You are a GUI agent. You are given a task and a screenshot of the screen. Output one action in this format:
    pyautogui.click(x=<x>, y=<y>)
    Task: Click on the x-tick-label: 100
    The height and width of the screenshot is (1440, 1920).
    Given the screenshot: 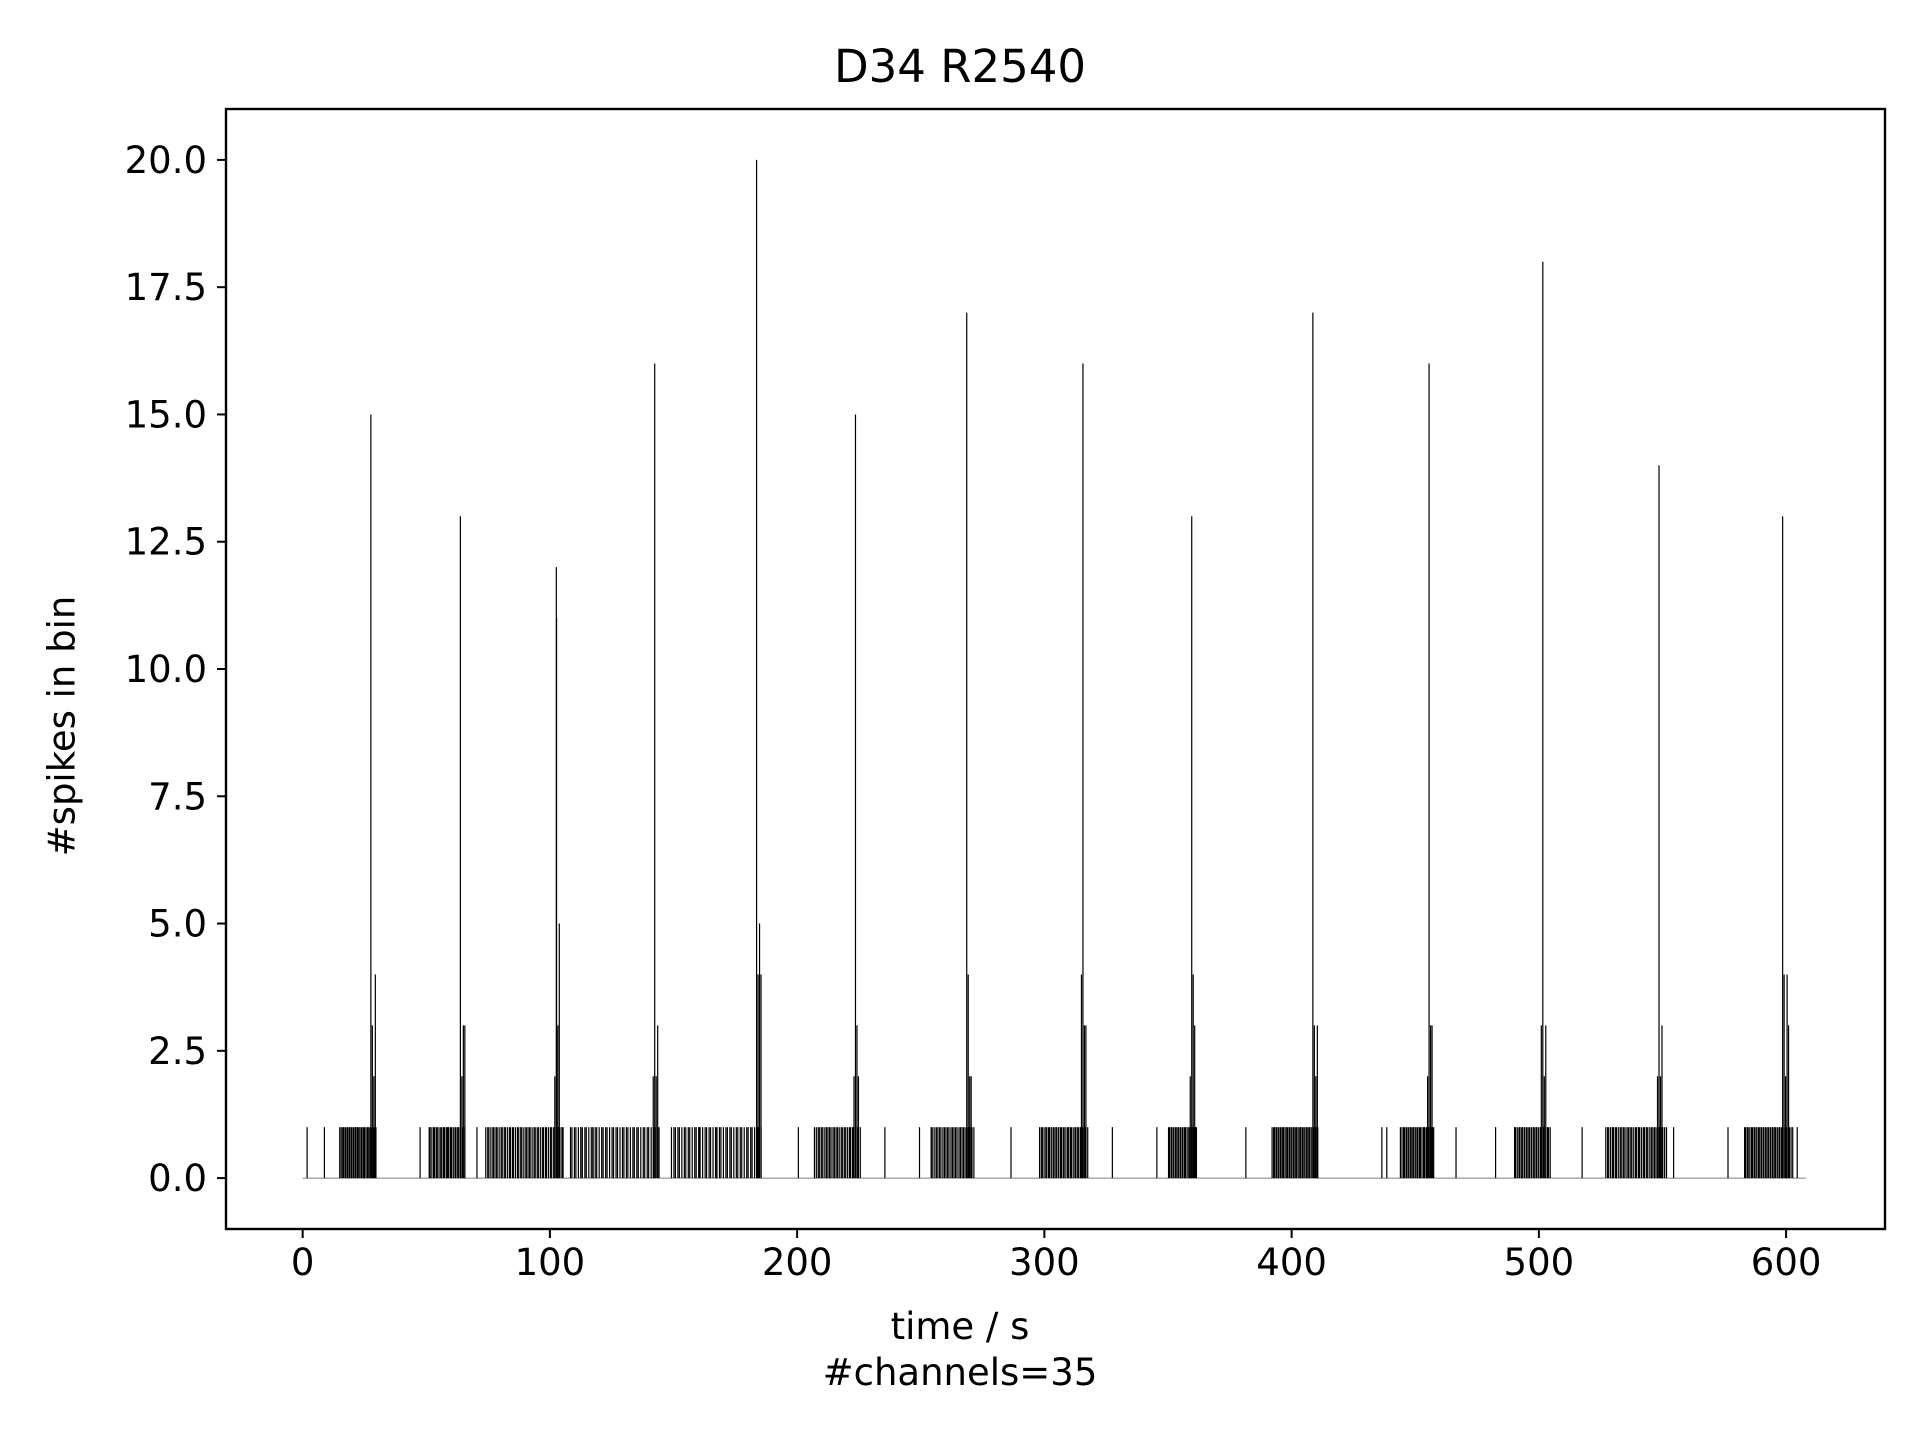 What is the action you would take?
    pyautogui.click(x=550, y=1262)
    